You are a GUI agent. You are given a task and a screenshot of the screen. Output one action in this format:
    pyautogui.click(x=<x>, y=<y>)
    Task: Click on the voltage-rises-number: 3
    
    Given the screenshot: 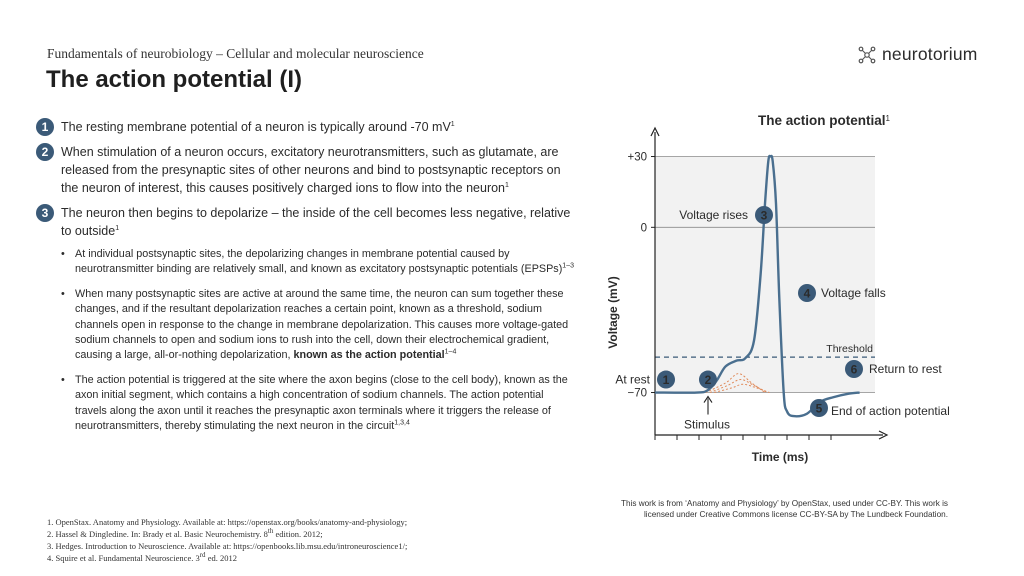 What is the action you would take?
    pyautogui.click(x=764, y=216)
    